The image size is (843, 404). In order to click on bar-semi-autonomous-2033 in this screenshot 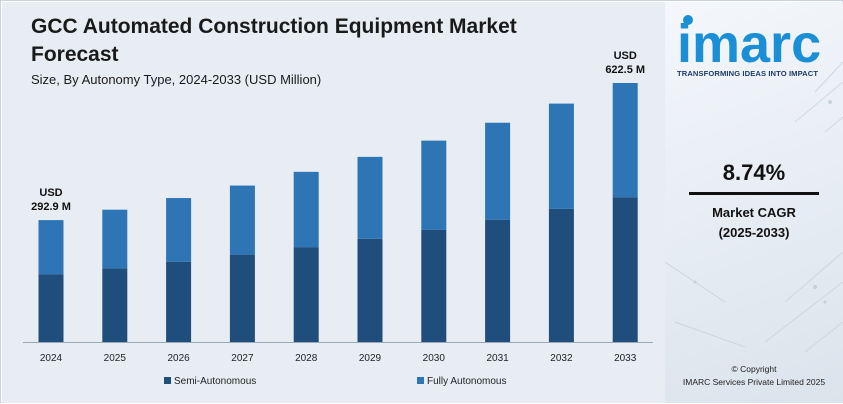, I will do `click(625, 269)`.